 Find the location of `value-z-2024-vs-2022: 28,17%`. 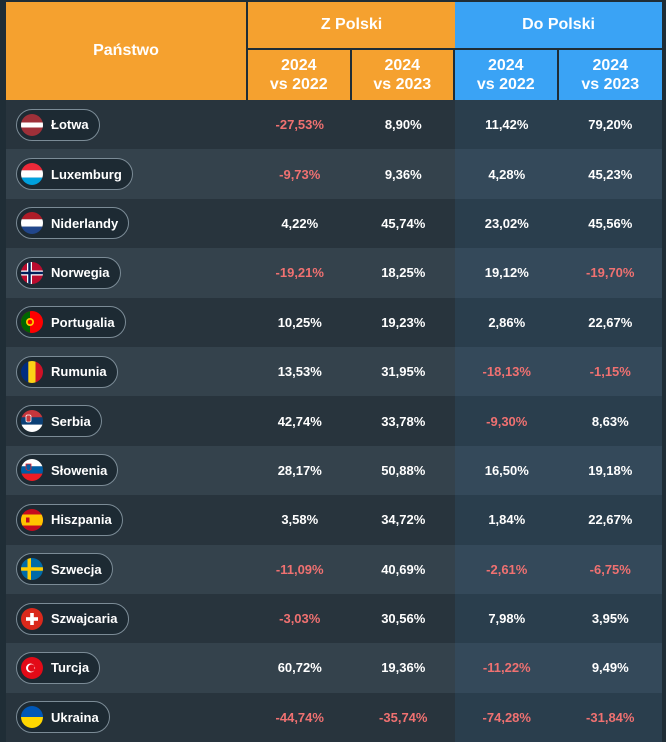

value-z-2024-vs-2022: 28,17% is located at coordinates (300, 470).